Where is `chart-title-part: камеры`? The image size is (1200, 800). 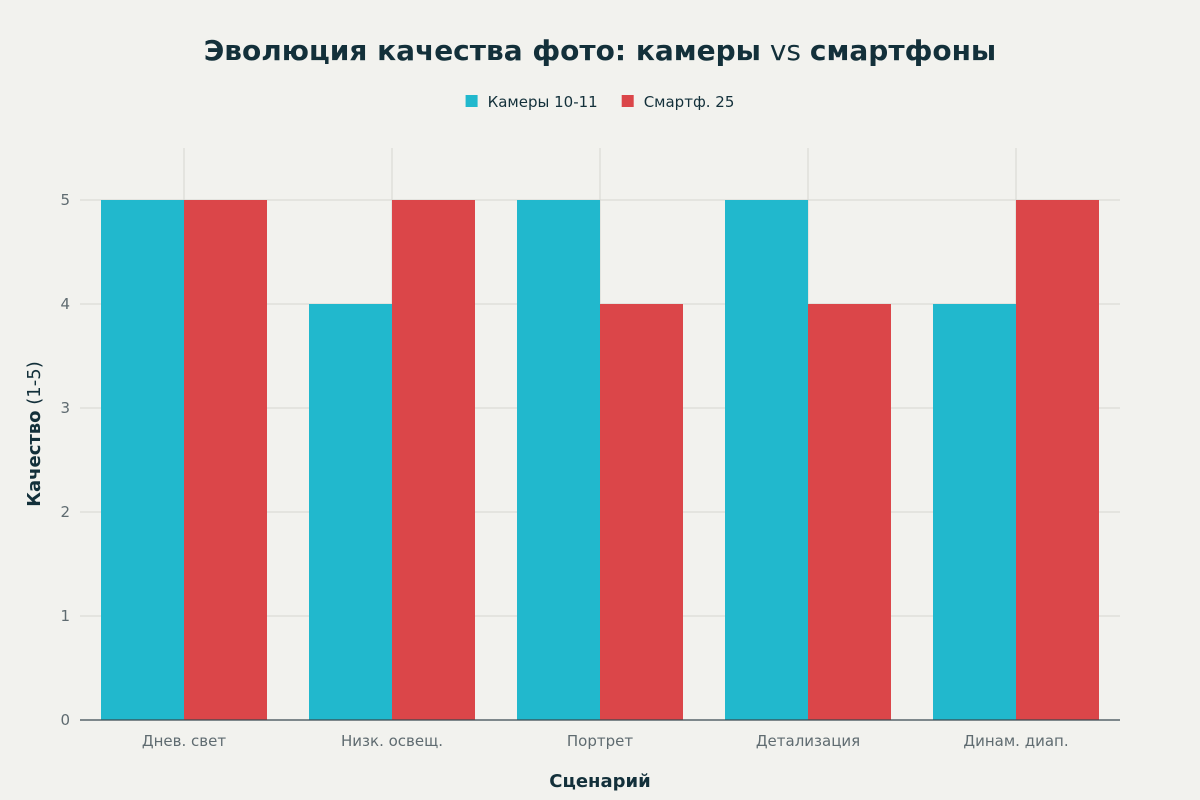
chart-title-part: камеры is located at coordinates (698, 50).